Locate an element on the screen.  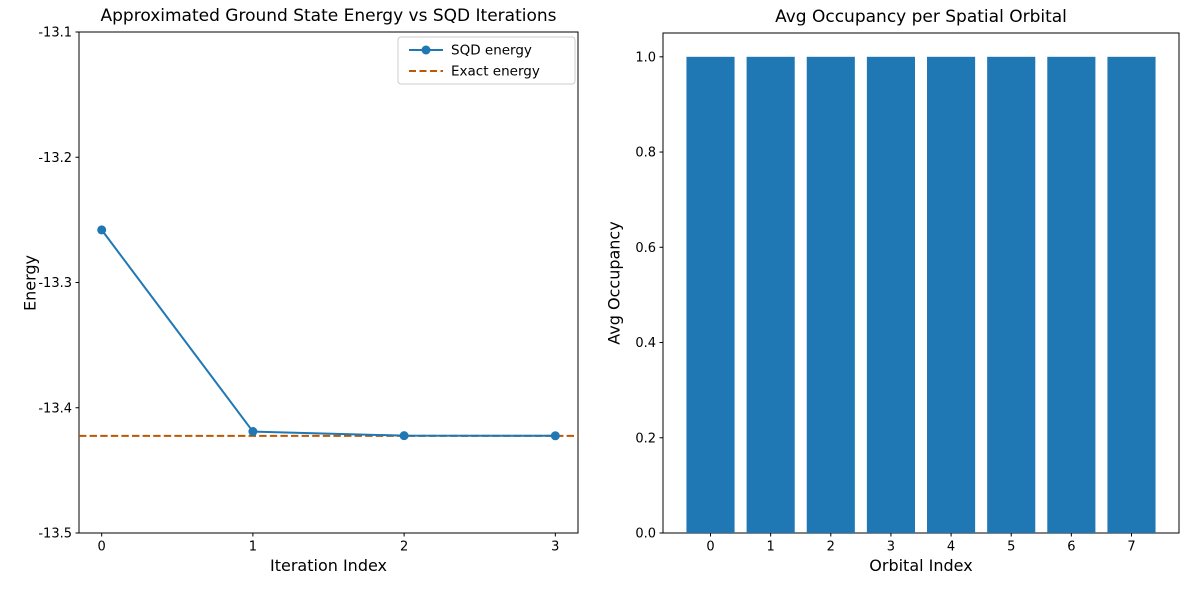
right-chart-ylabel: Avg Occupancy is located at coordinates (614, 283).